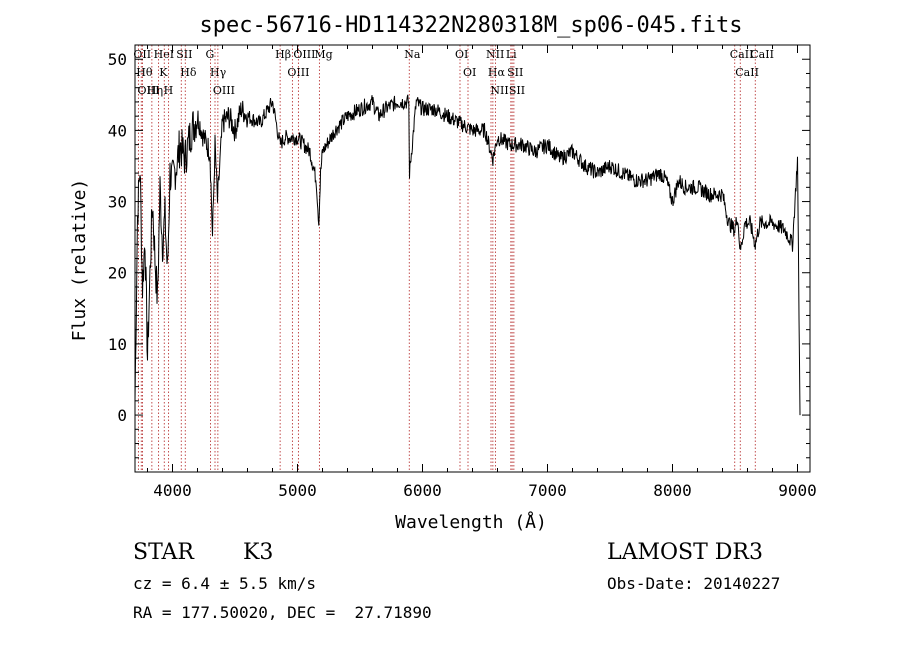 The height and width of the screenshot is (649, 900). What do you see at coordinates (323, 54) in the screenshot?
I see `line-marker-label: Mg` at bounding box center [323, 54].